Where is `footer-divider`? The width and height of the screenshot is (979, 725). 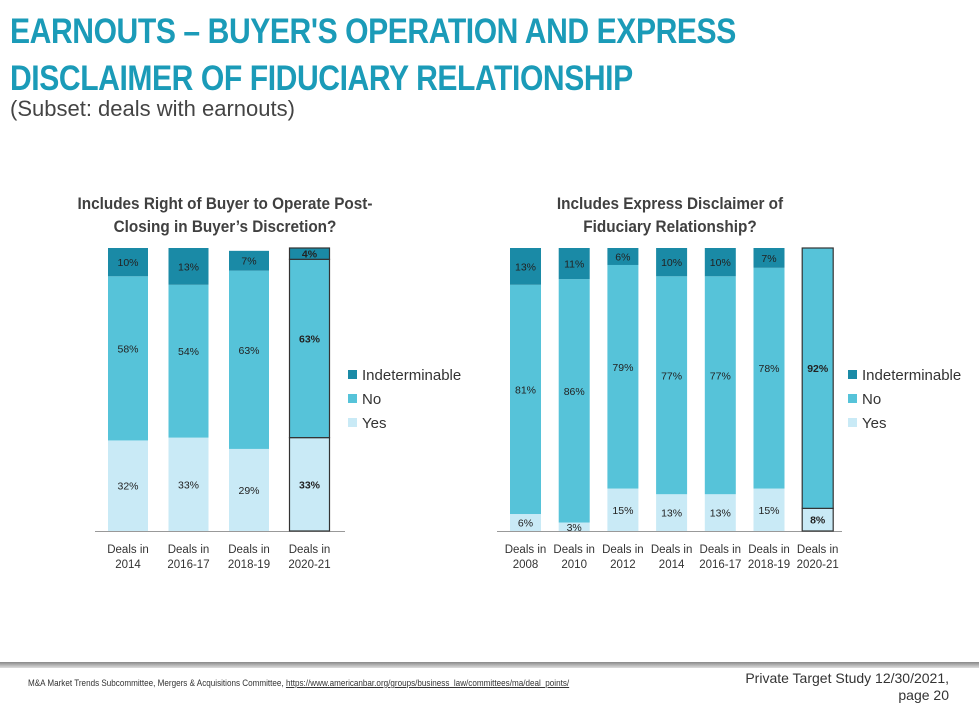 footer-divider is located at coordinates (489, 665).